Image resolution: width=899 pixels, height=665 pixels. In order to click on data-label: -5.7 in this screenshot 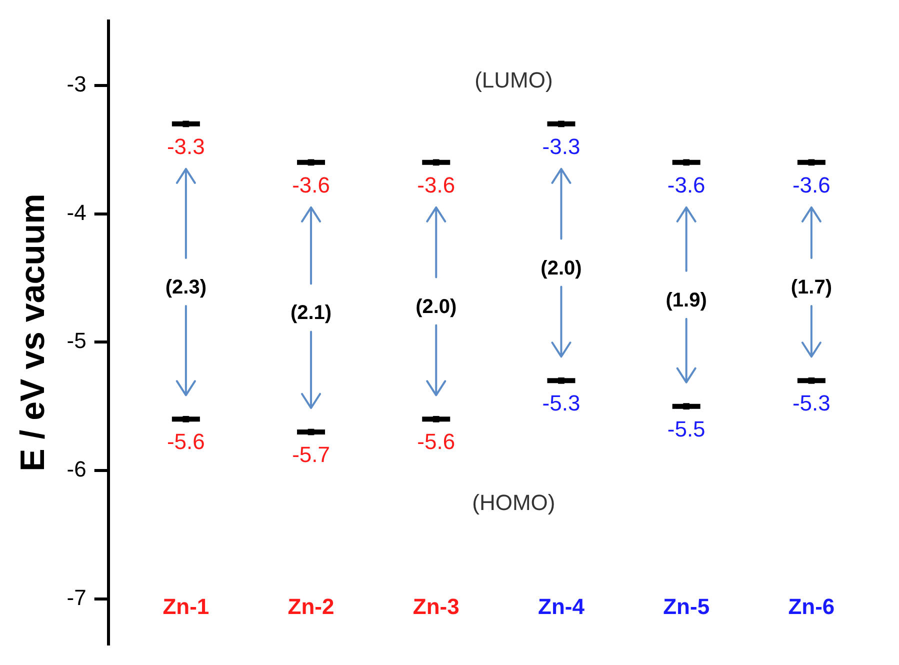, I will do `click(311, 455)`.